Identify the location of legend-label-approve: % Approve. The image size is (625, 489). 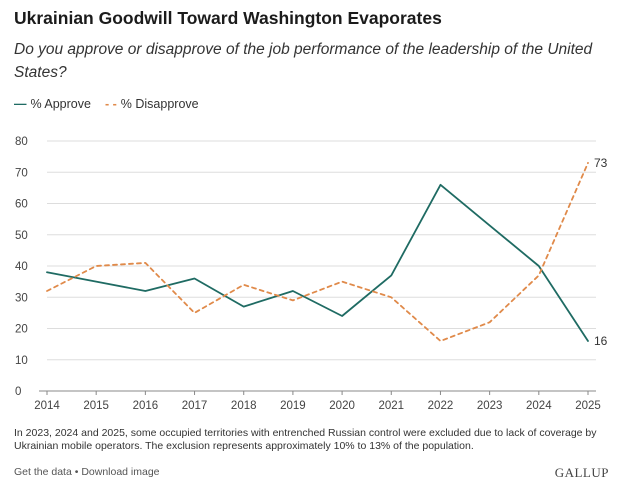
(60, 104).